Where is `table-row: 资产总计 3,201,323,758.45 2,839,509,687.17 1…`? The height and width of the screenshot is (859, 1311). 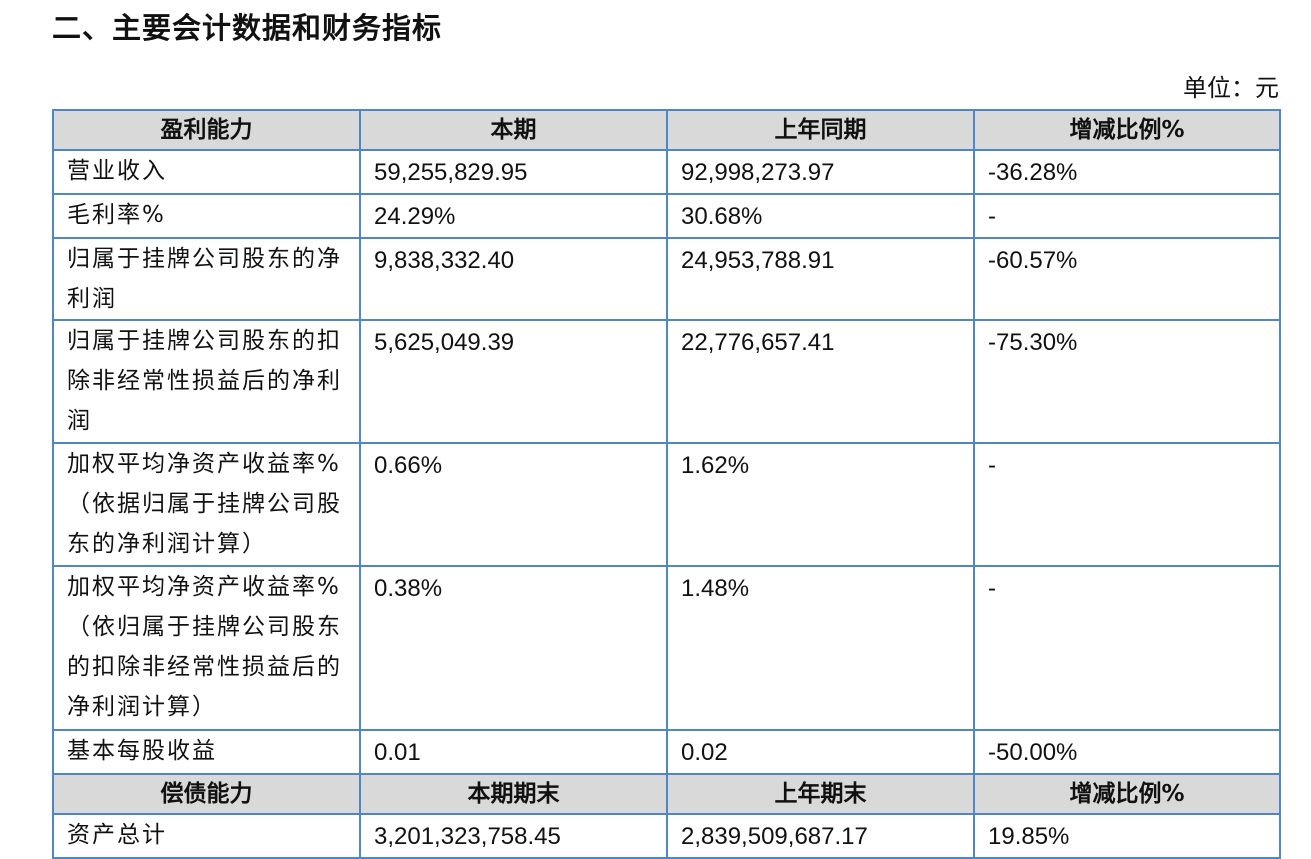 table-row: 资产总计 3,201,323,758.45 2,839,509,687.17 1… is located at coordinates (666, 836).